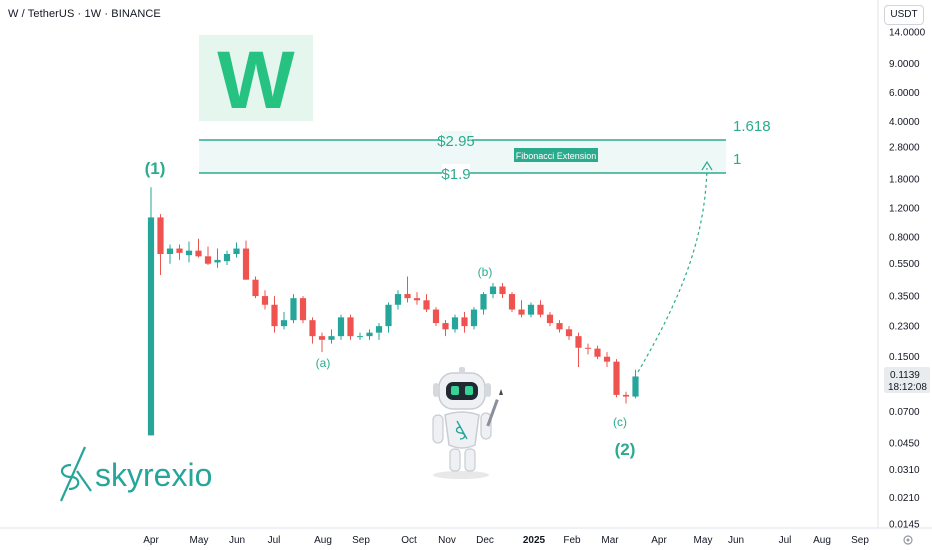  I want to click on time-tick-label: May, so click(703, 540).